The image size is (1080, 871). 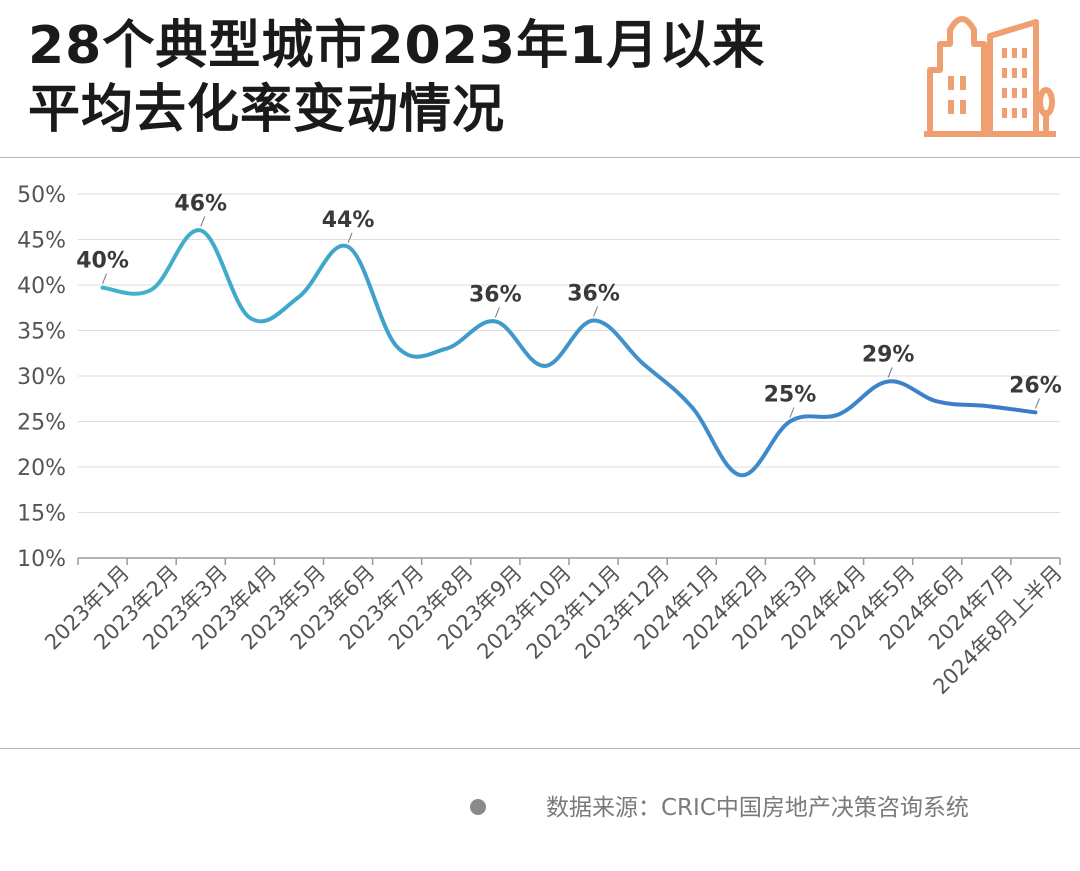 I want to click on source-text: 数据来源：CRIC中国房地产决策咨询系统, so click(x=757, y=808).